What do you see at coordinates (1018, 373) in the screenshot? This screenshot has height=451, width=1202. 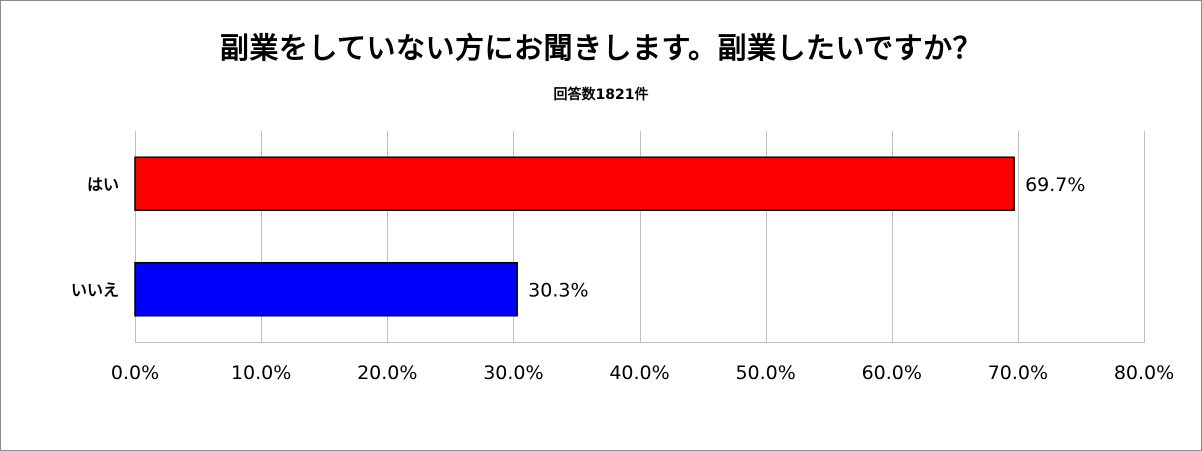 I see `x-tick-label: 70.0%` at bounding box center [1018, 373].